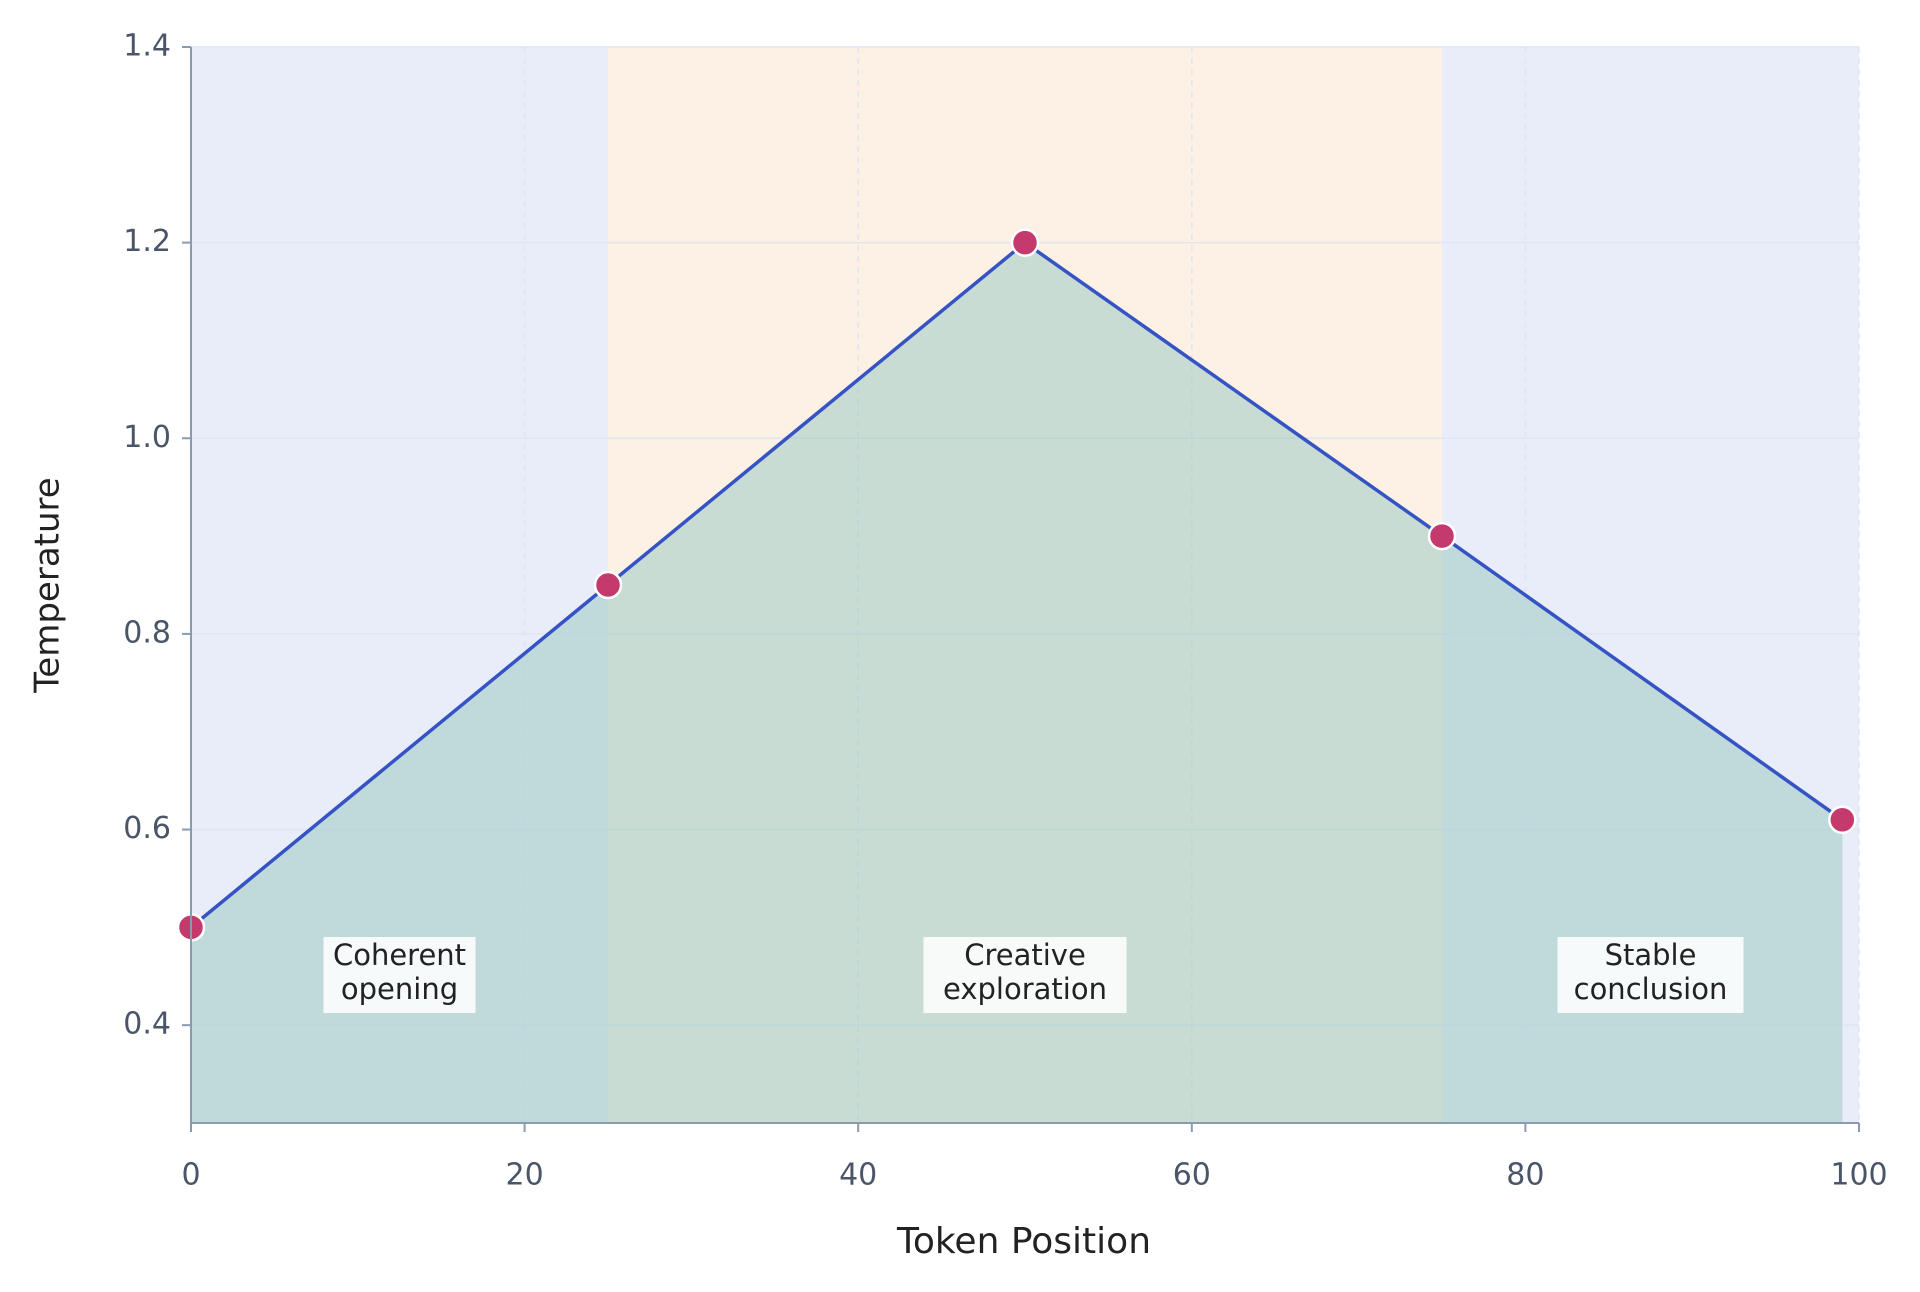 This screenshot has width=1920, height=1292. I want to click on y-tick-label: 0.8, so click(147, 632).